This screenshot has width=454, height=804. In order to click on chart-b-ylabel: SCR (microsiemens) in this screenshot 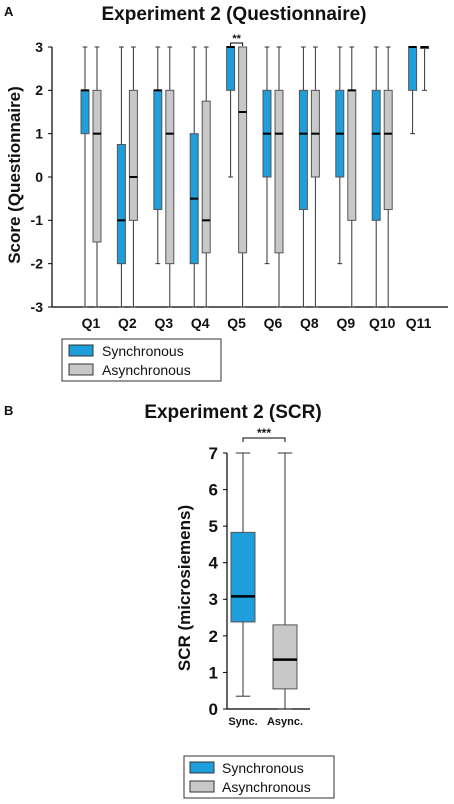, I will do `click(184, 588)`.